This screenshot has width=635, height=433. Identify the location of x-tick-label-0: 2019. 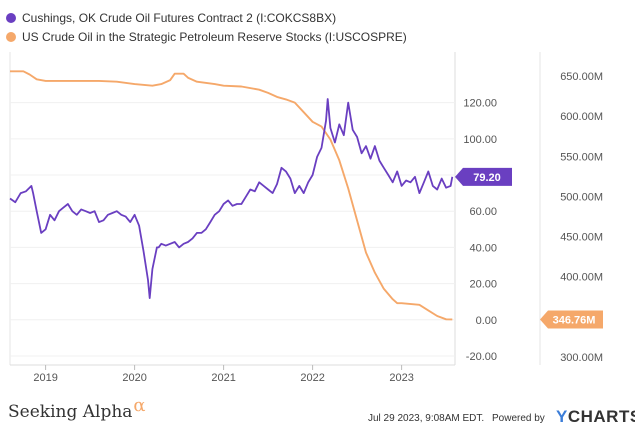
(45, 378).